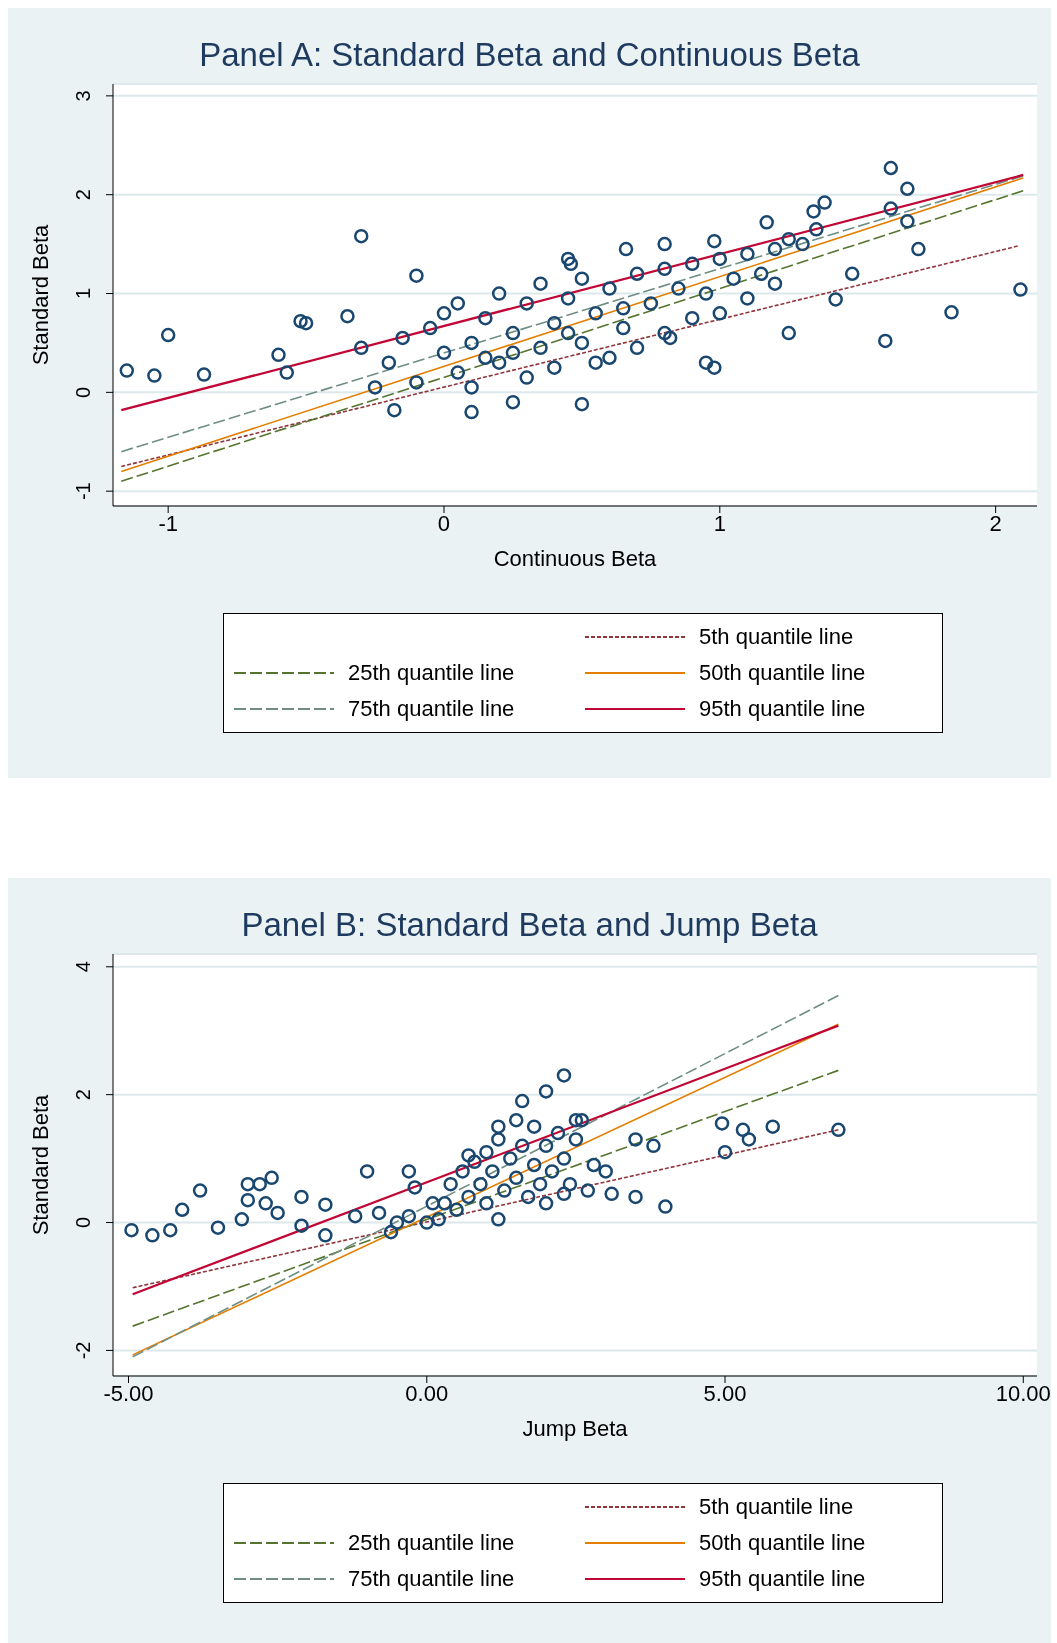 The width and height of the screenshot is (1057, 1643). Describe the element at coordinates (575, 558) in the screenshot. I see `x-axis-title: Continuous Beta` at that location.